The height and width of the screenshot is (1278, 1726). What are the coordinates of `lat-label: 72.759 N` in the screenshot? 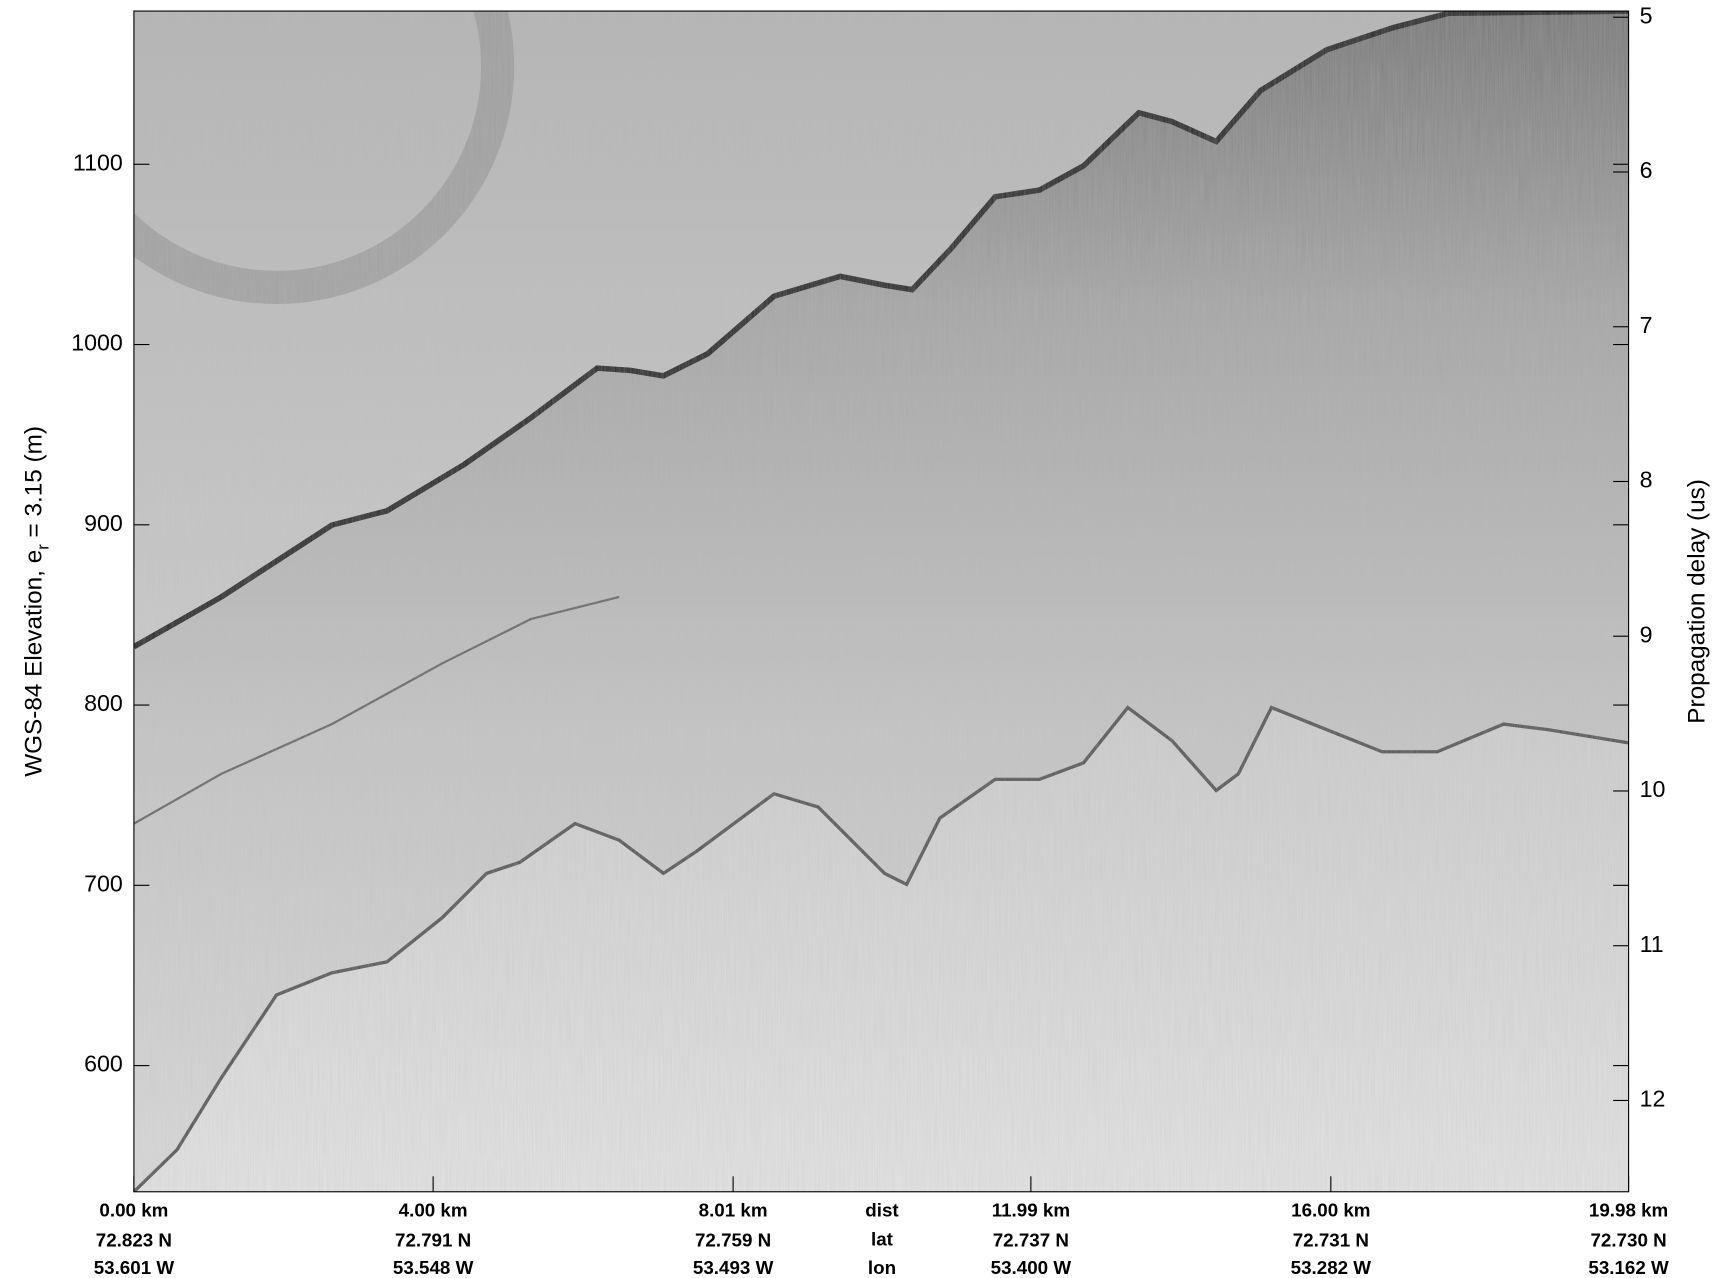 It's located at (733, 1239).